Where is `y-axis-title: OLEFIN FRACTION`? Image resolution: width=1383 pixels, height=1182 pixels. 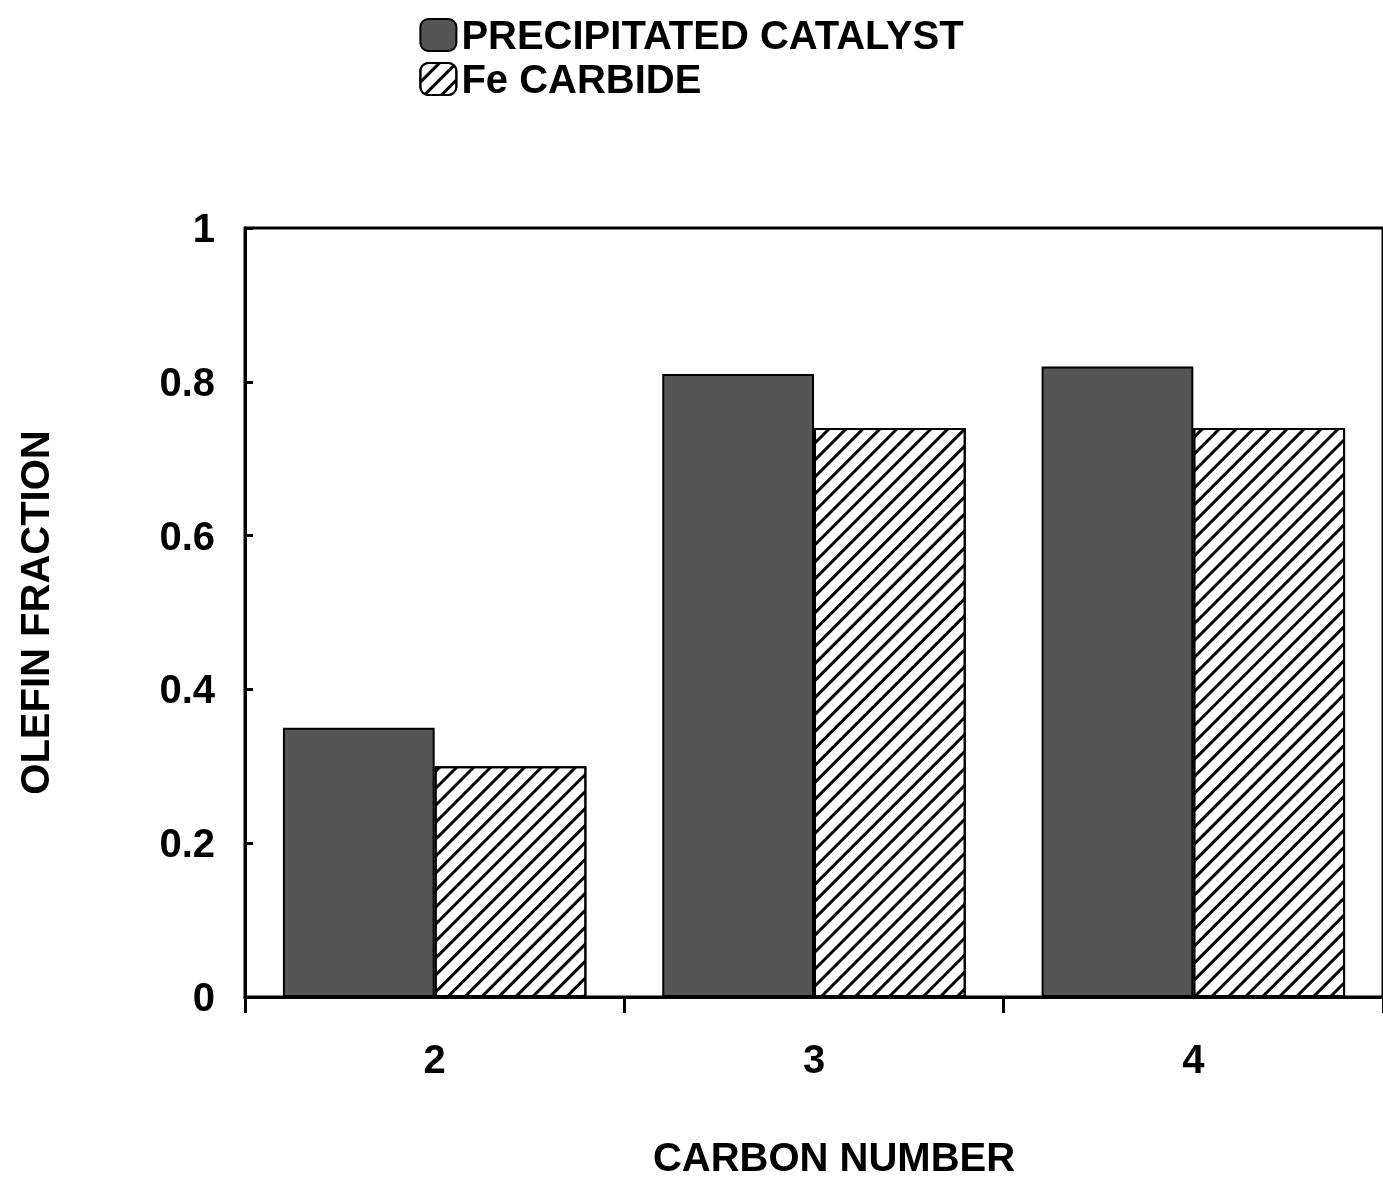
y-axis-title: OLEFIN FRACTION is located at coordinates (35, 612).